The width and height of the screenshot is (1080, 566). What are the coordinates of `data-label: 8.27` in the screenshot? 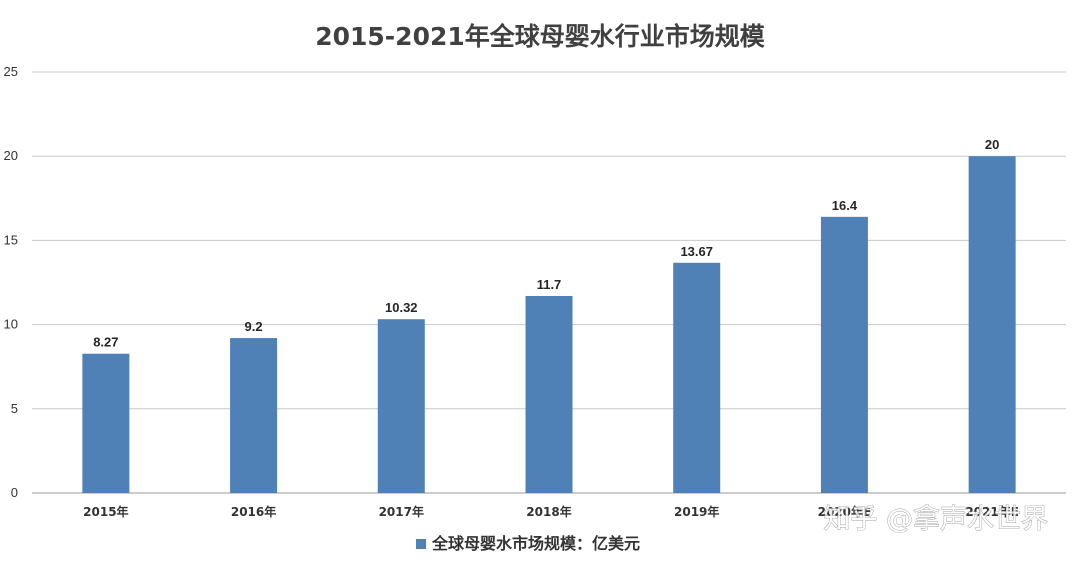 It's located at (105, 342).